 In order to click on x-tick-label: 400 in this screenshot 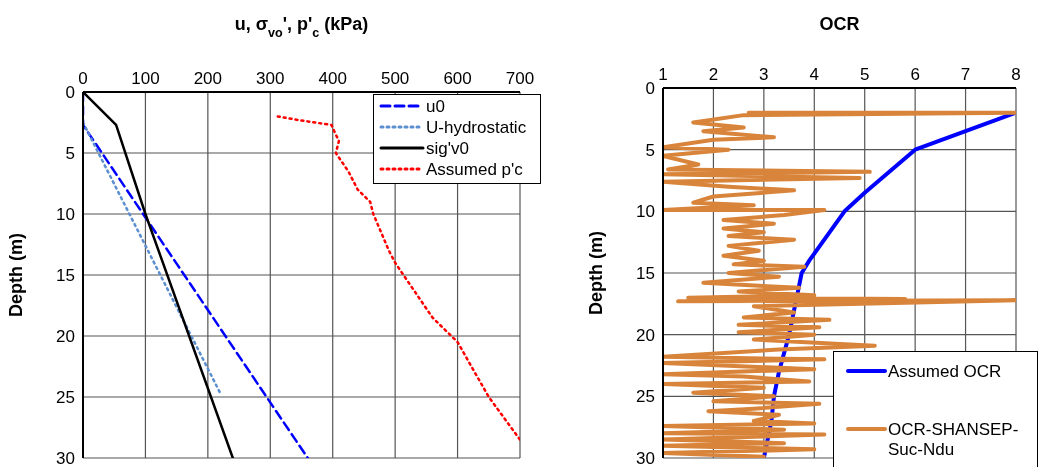, I will do `click(332, 78)`.